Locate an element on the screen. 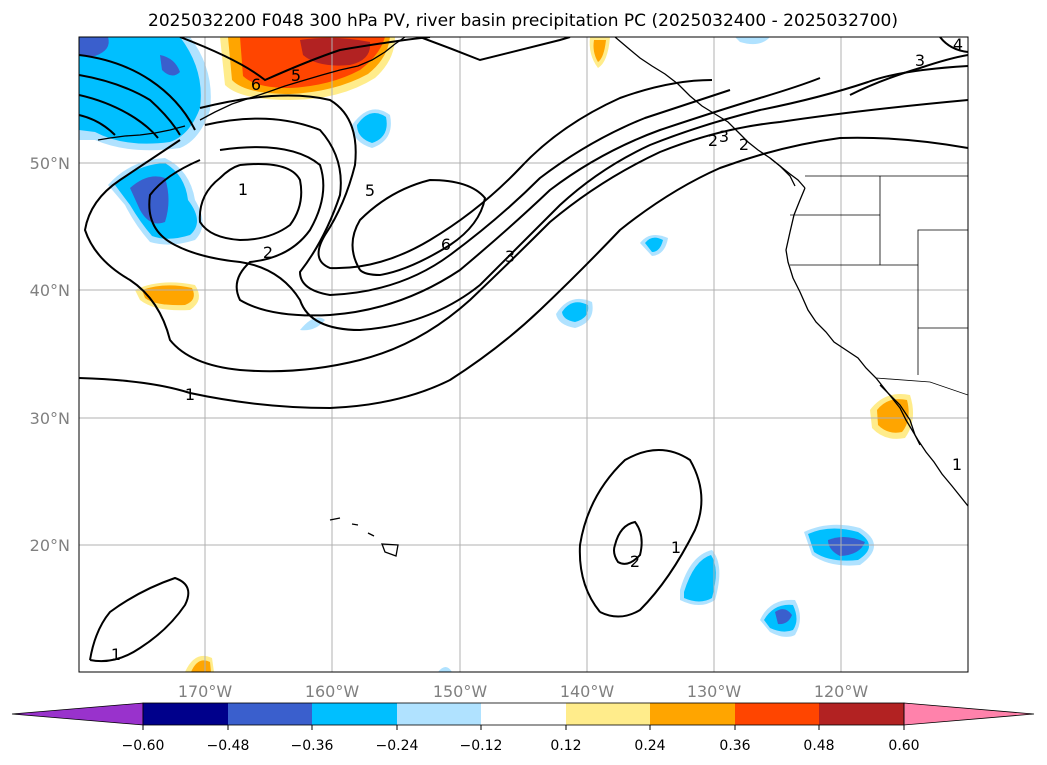  colorbar-ticks is located at coordinates (523, 727).